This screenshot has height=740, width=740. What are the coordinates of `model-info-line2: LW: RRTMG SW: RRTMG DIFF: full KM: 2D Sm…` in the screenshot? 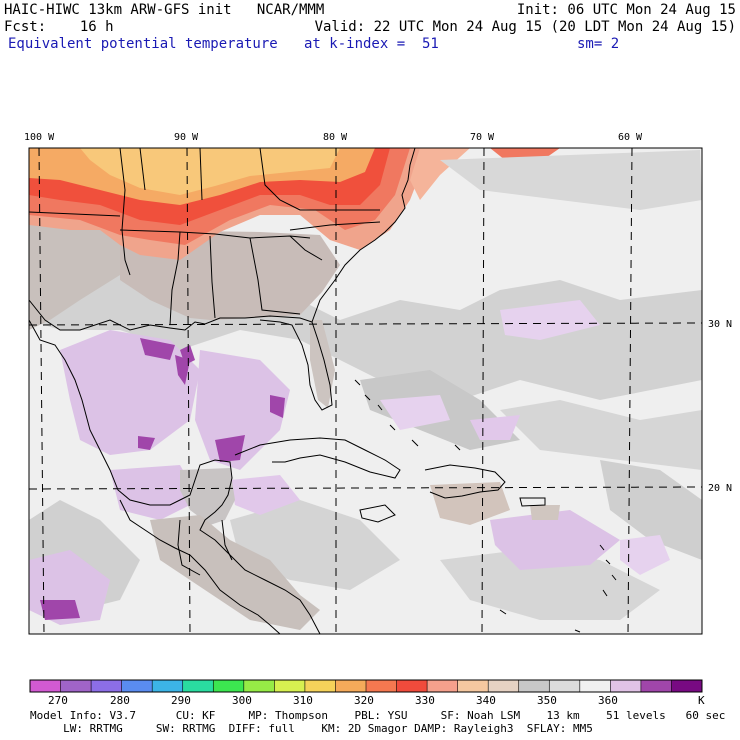 It's located at (311, 728).